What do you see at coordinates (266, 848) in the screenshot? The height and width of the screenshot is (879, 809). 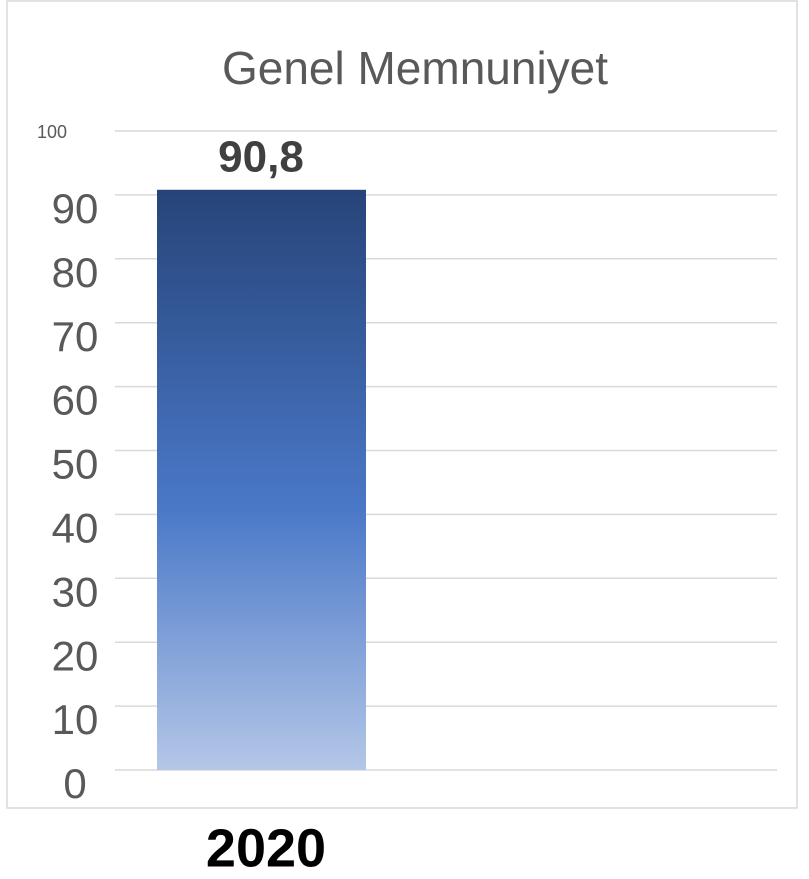 I see `x-tick-label: 2020` at bounding box center [266, 848].